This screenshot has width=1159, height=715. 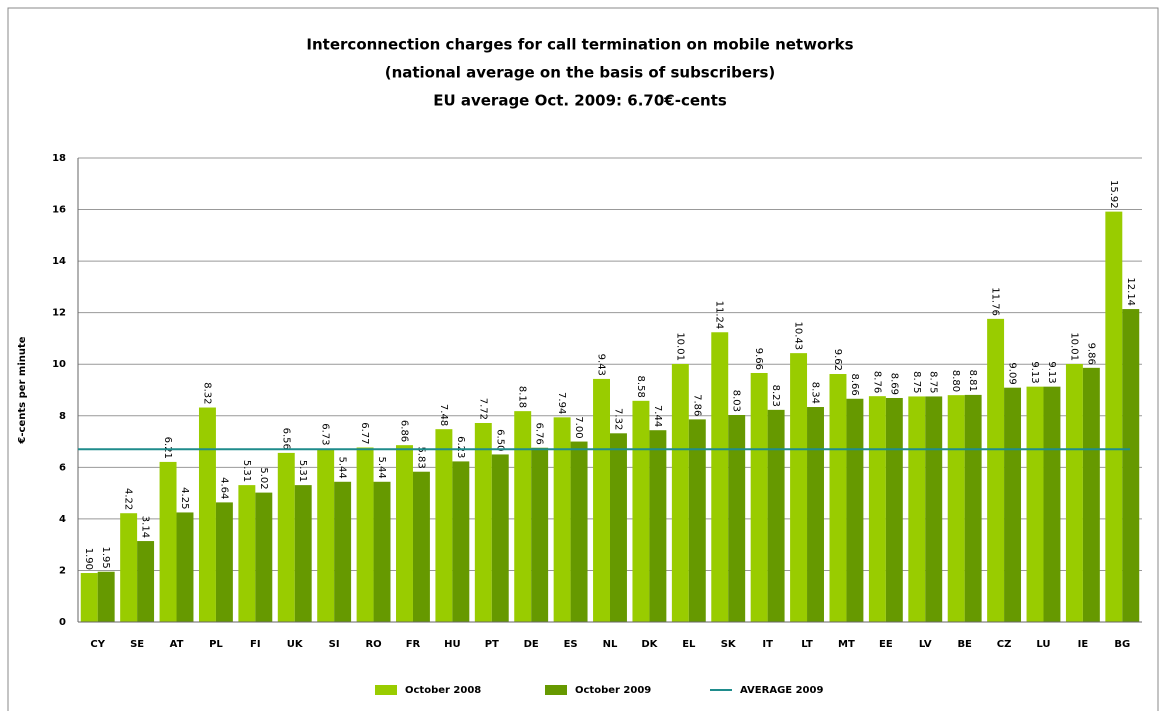 I want to click on legend-label: October 2009, so click(x=613, y=690).